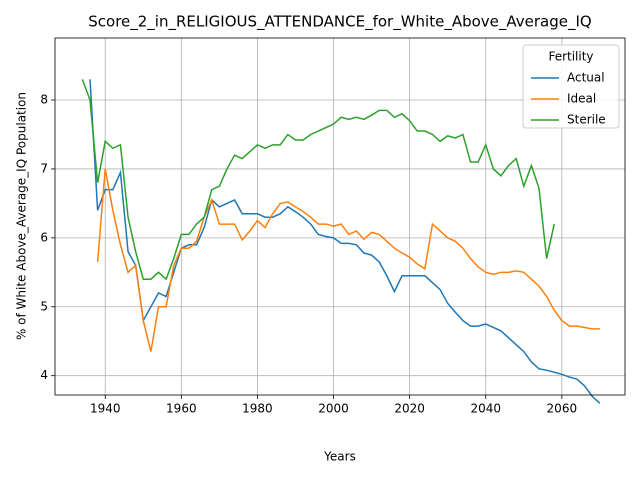 The image size is (640, 480). Describe the element at coordinates (409, 409) in the screenshot. I see `x-tick-label: 2020` at that location.